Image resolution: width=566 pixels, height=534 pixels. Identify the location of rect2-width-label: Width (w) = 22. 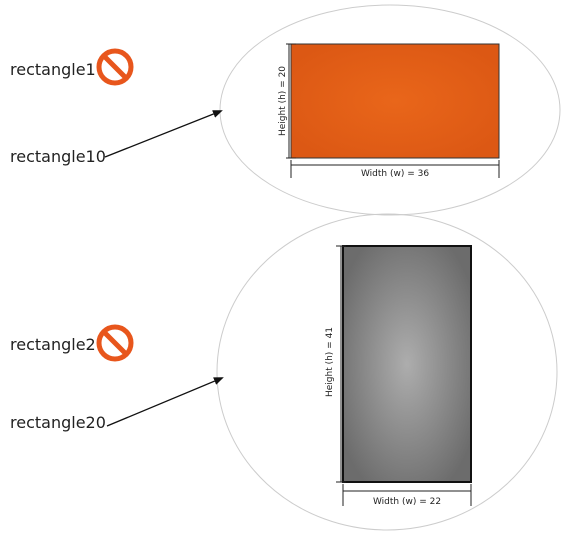
(407, 502).